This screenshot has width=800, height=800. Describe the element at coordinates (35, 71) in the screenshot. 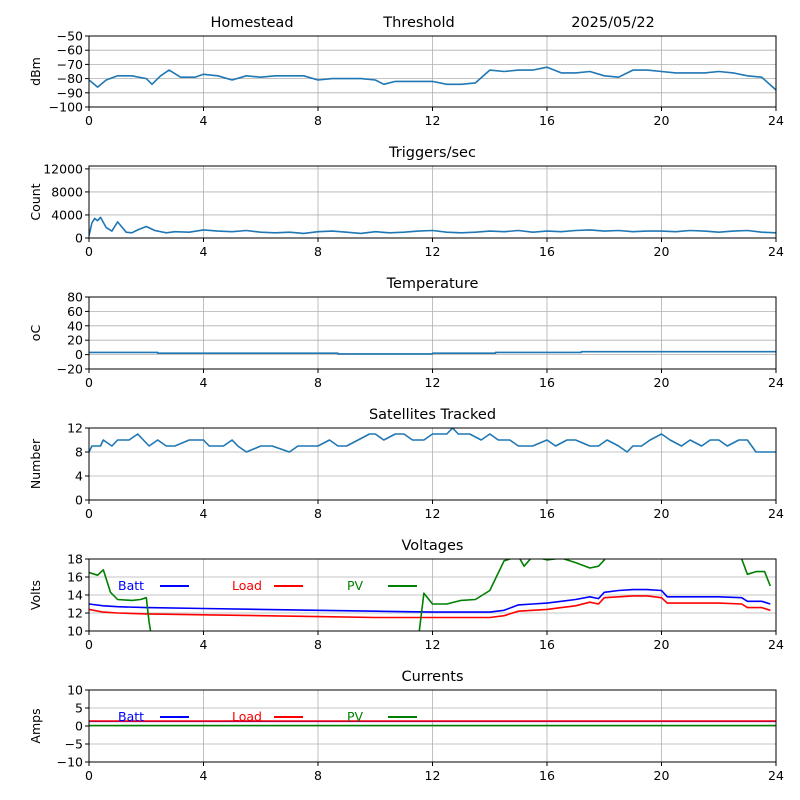

I see `y-axis-label: dBm` at that location.